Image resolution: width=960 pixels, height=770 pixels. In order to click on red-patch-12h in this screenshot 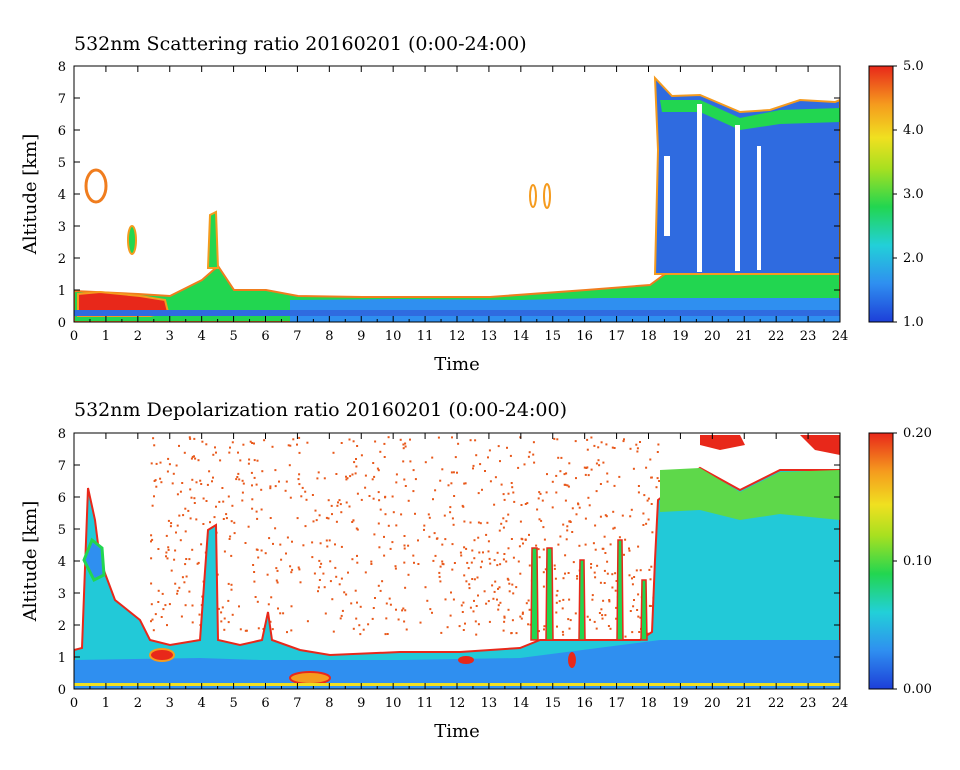, I will do `click(466, 660)`.